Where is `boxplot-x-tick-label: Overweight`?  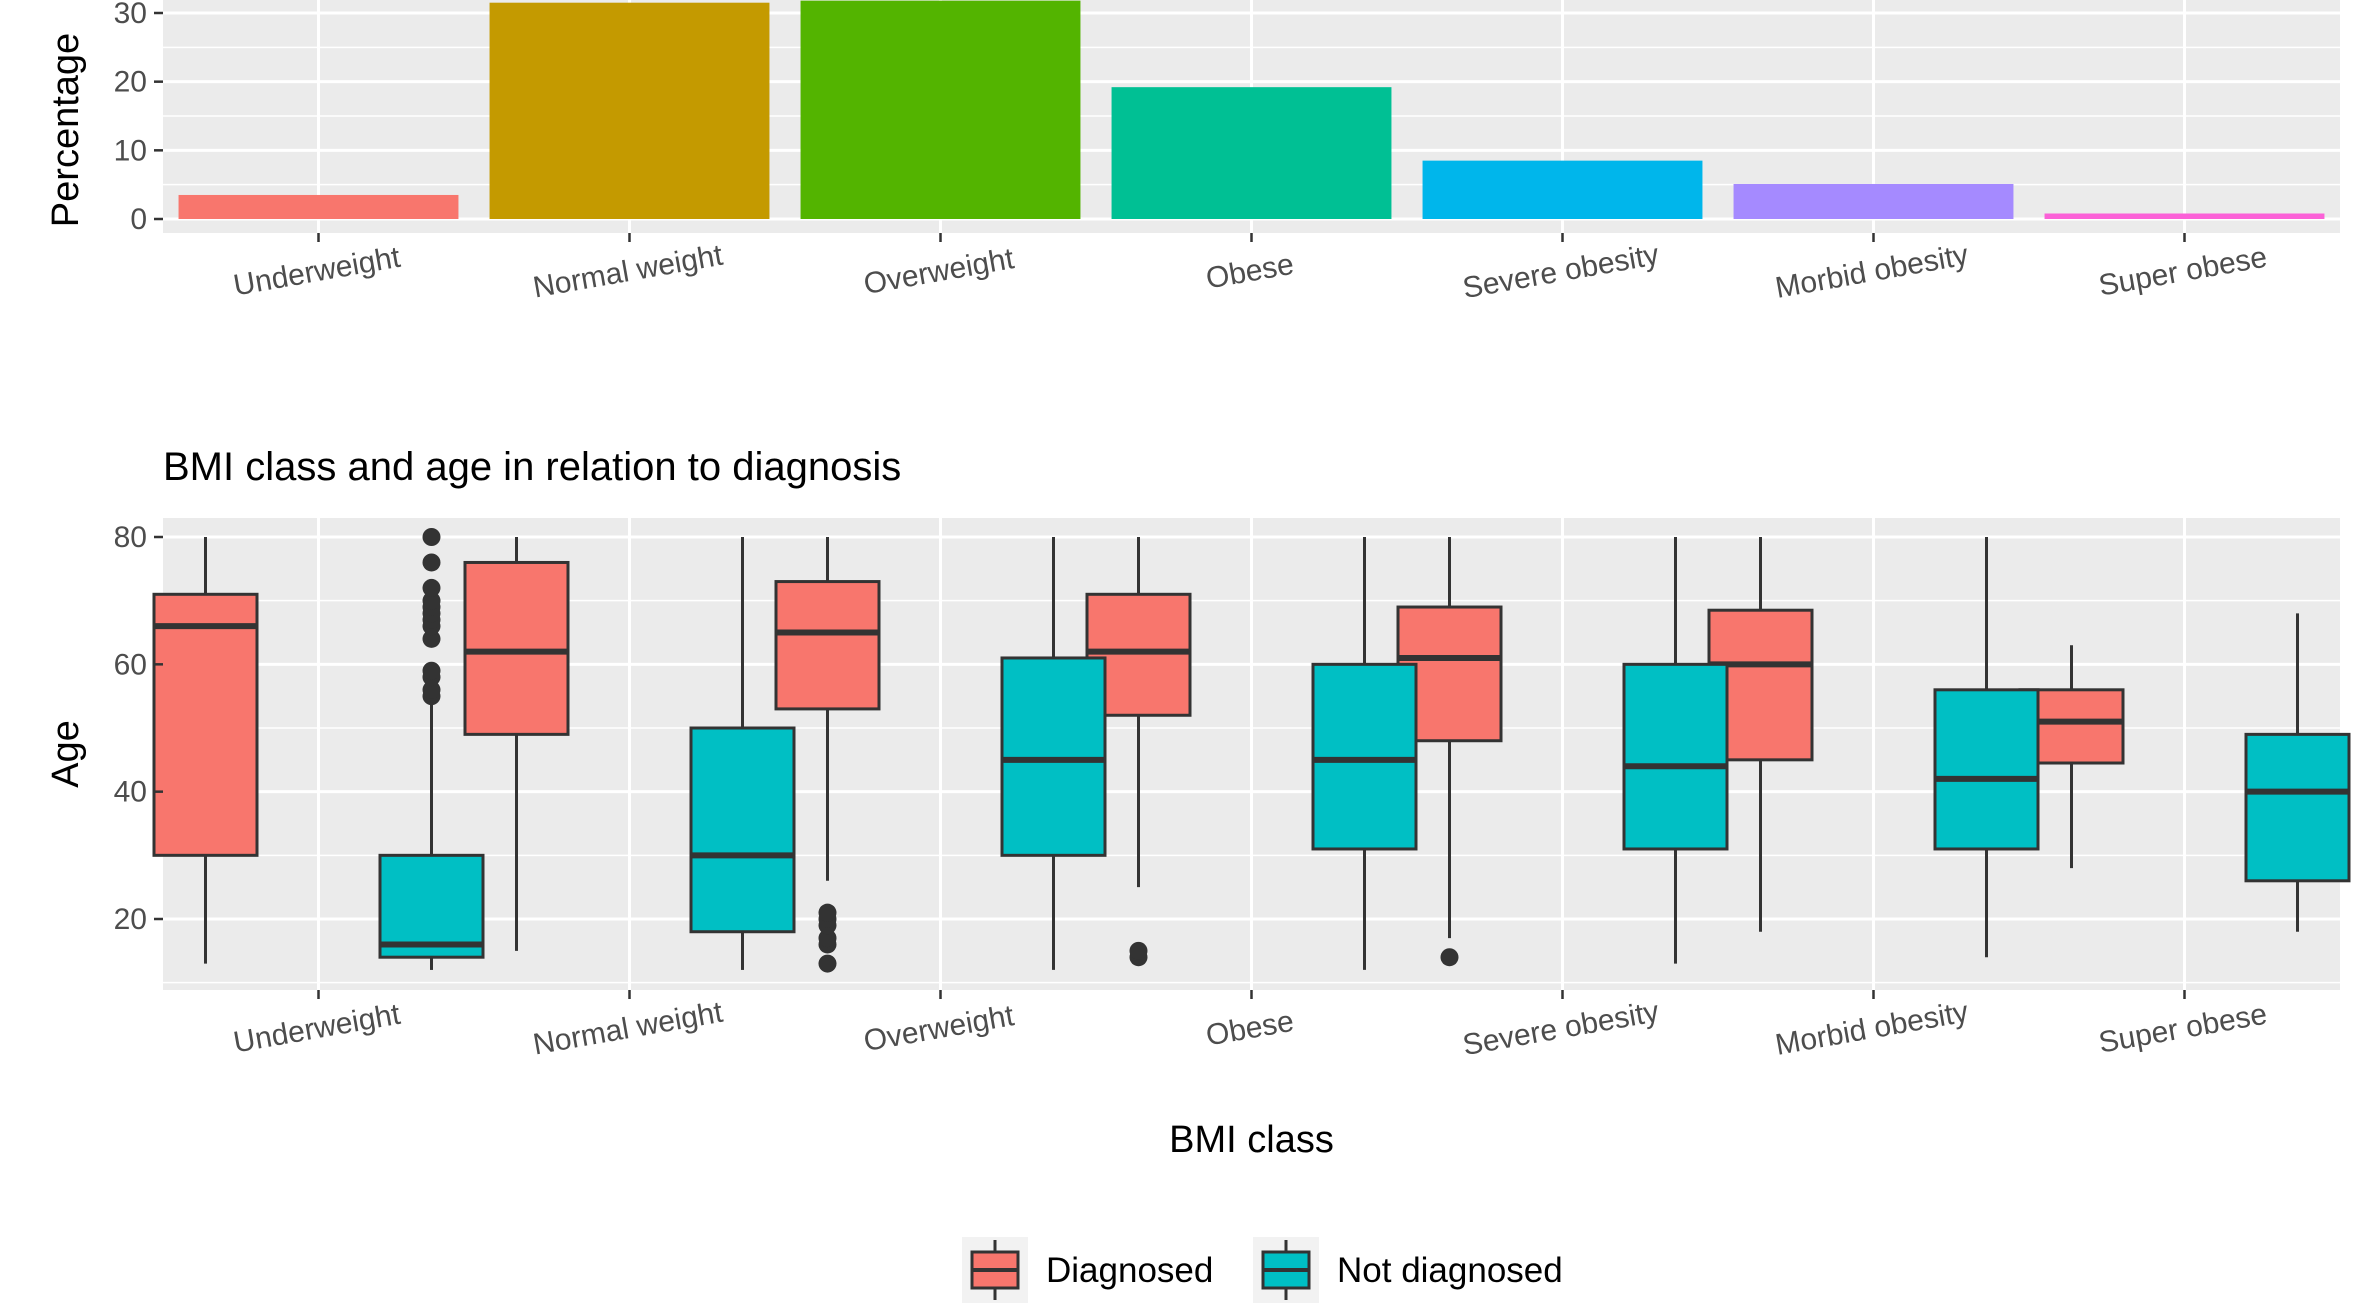
boxplot-x-tick-label: Overweight is located at coordinates (939, 1028).